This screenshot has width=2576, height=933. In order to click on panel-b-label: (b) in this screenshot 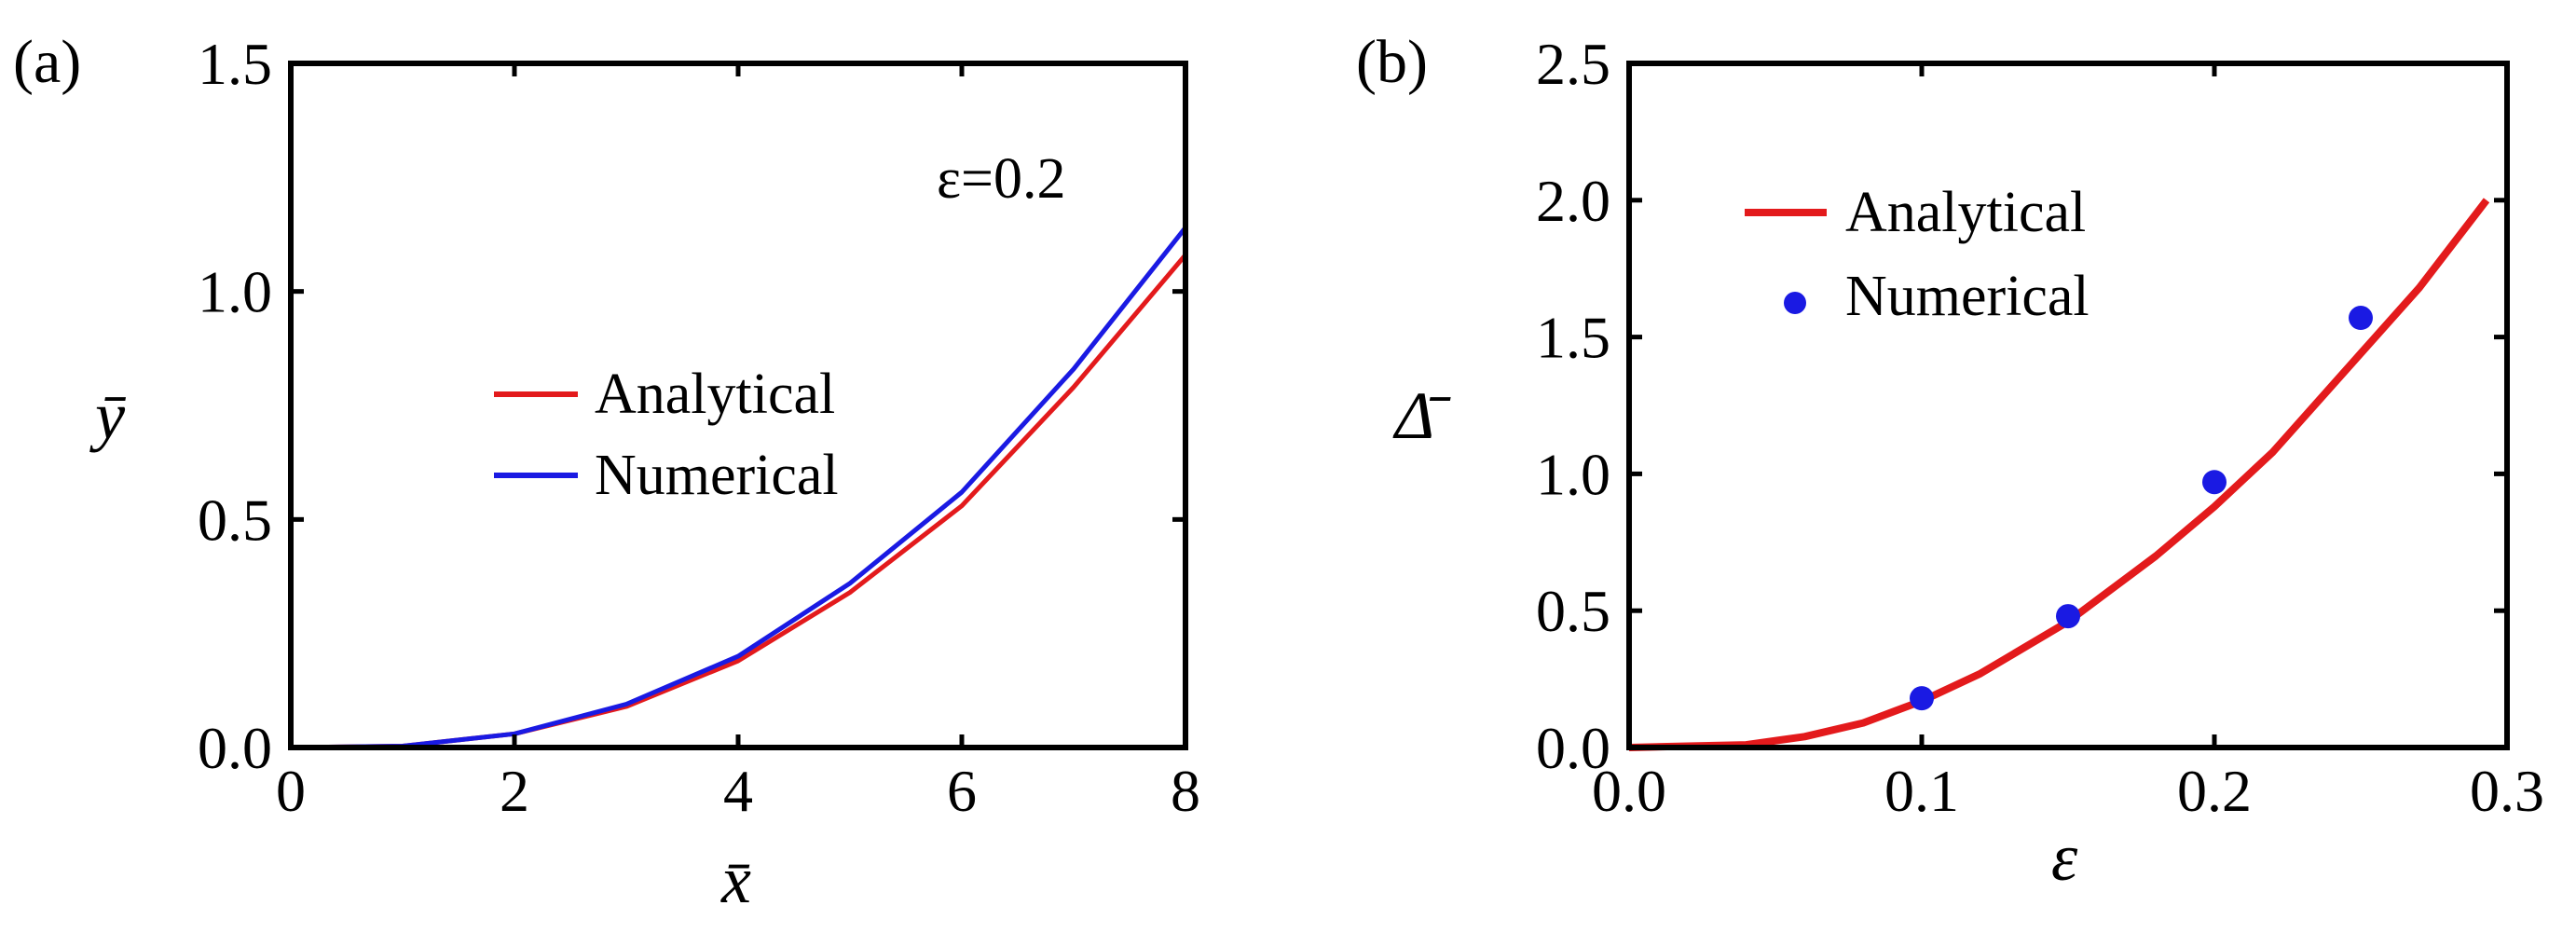, I will do `click(1392, 62)`.